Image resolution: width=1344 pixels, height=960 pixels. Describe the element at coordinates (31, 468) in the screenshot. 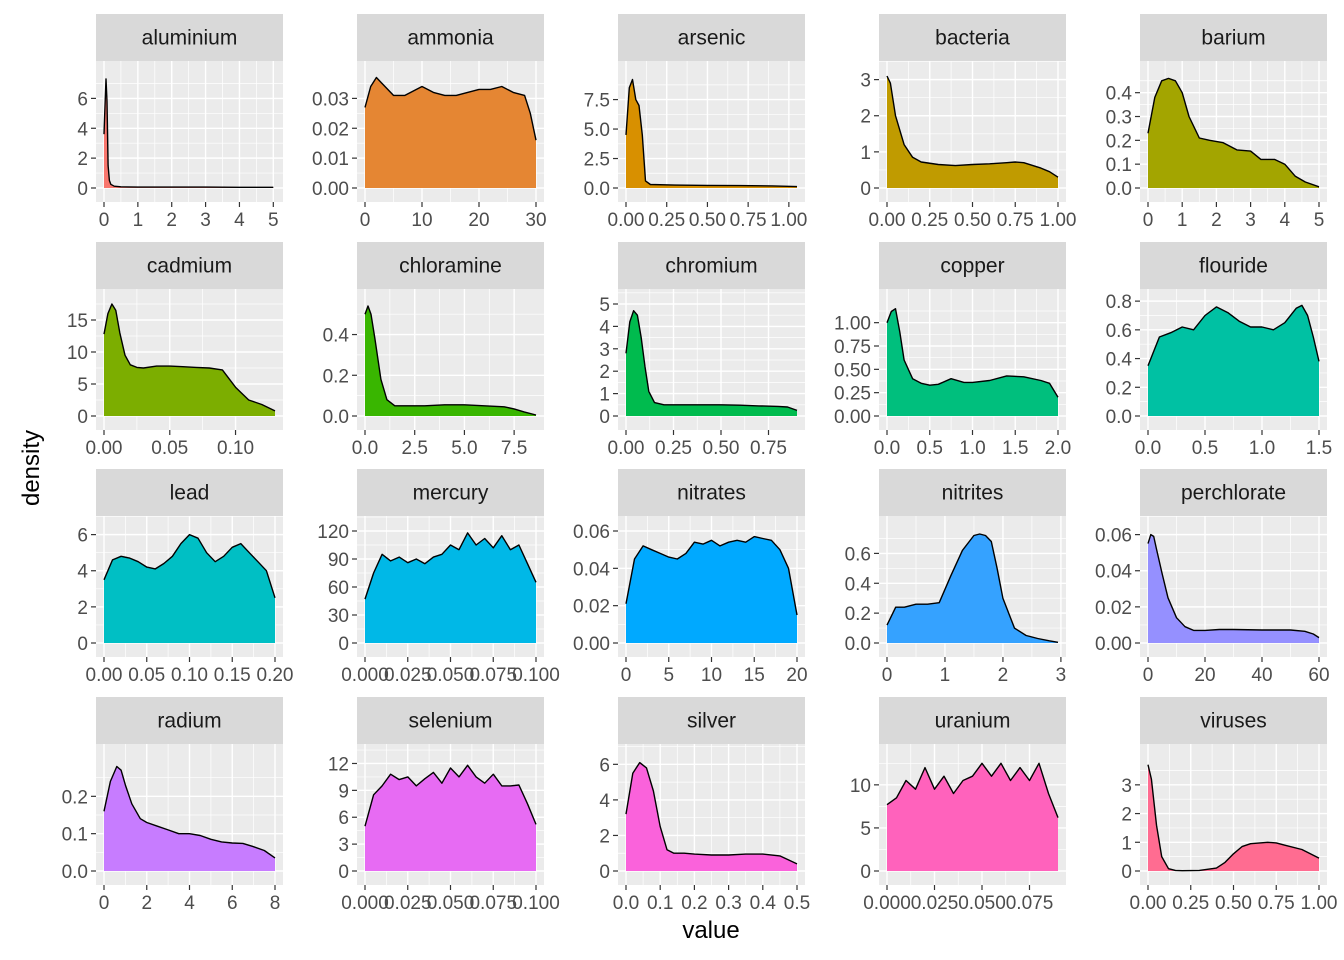

I see `y-axis-title: density` at that location.